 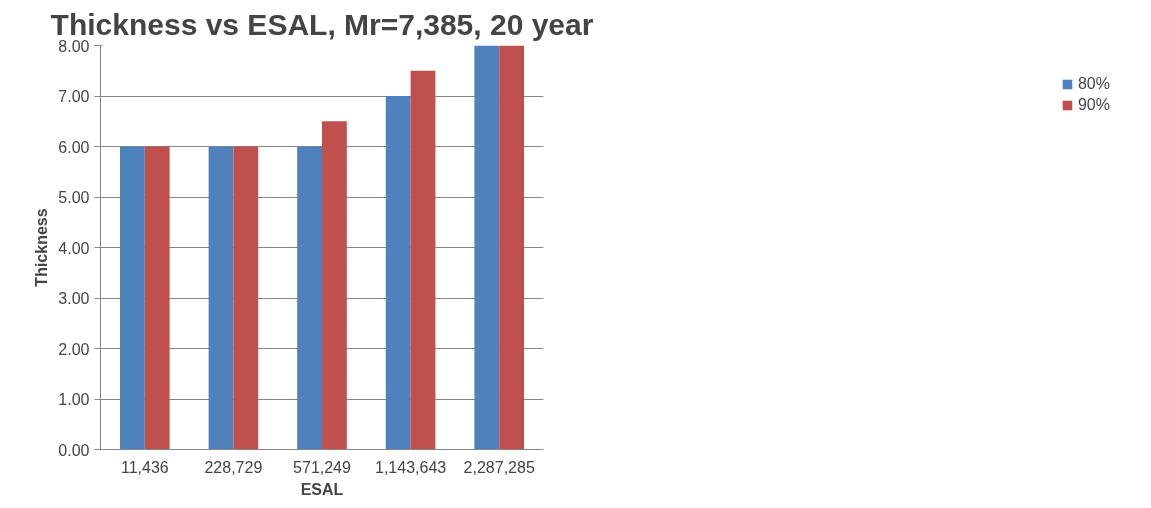 What do you see at coordinates (42, 247) in the screenshot?
I see `y-axis-title: Thickness` at bounding box center [42, 247].